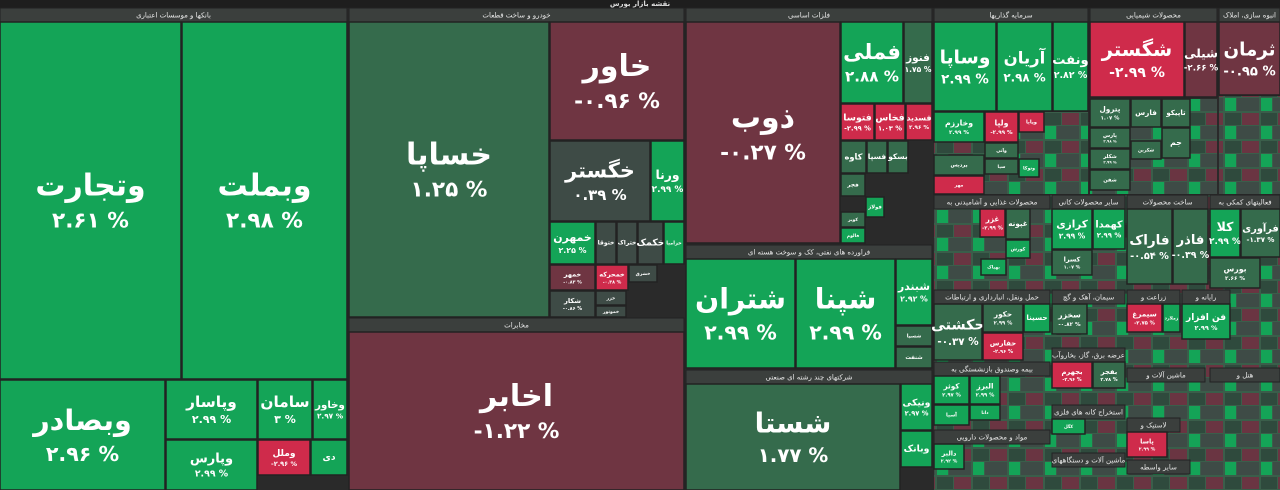 This screenshot has width=1280, height=490. Describe the element at coordinates (1153, 16) in the screenshot. I see `sector-title: محصولات شیمیایی` at that location.